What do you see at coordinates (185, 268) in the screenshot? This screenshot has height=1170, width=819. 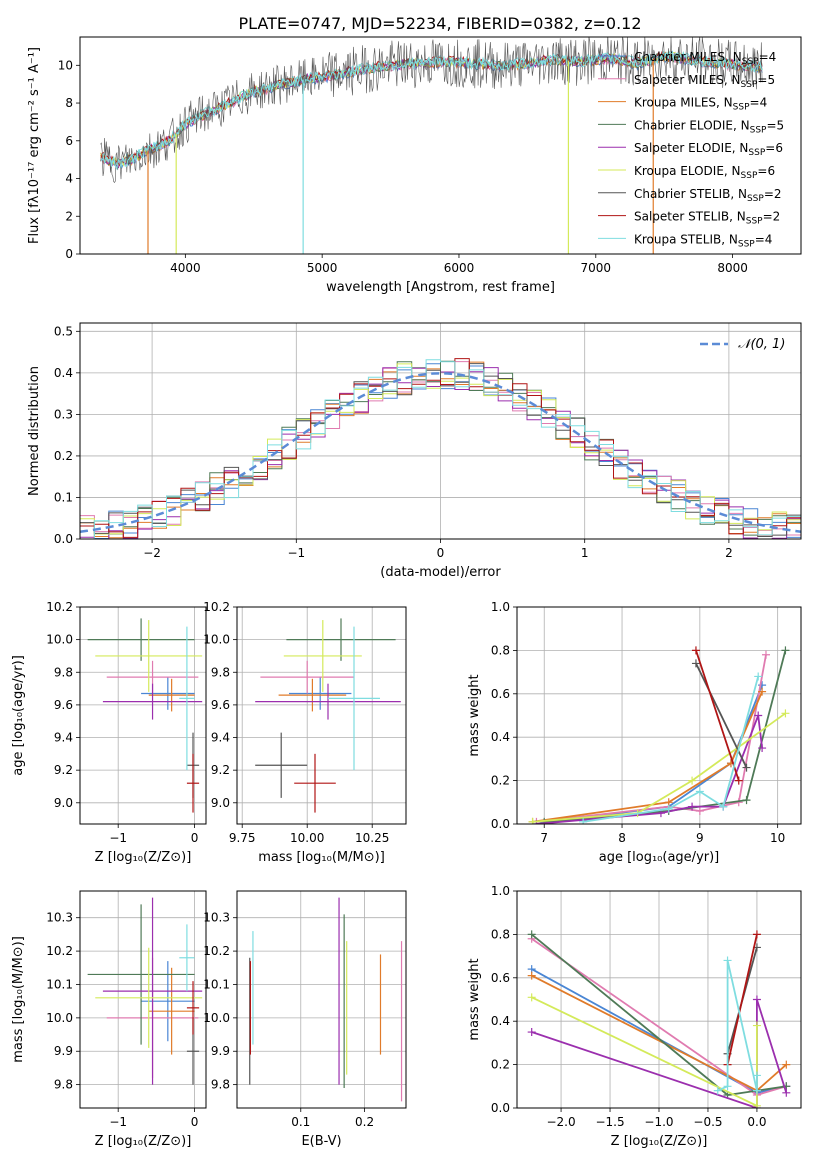 I see `x-tick-label: 4000` at bounding box center [185, 268].